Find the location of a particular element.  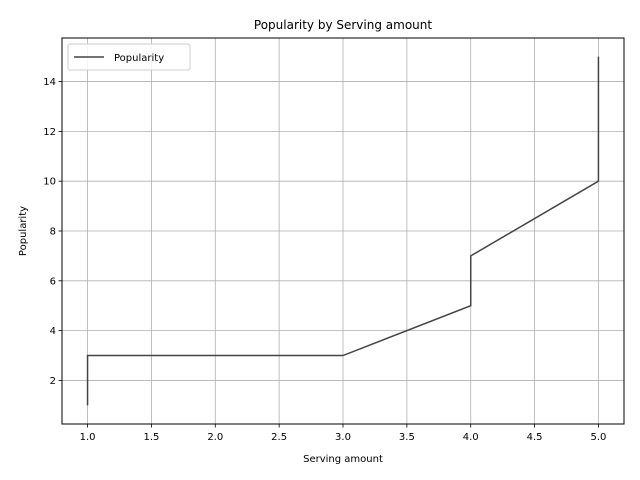

x-tick-label: 5.0 is located at coordinates (599, 437).